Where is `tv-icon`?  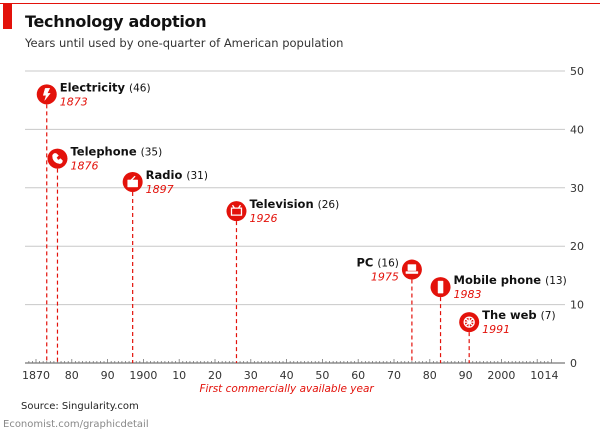 tv-icon is located at coordinates (236, 210).